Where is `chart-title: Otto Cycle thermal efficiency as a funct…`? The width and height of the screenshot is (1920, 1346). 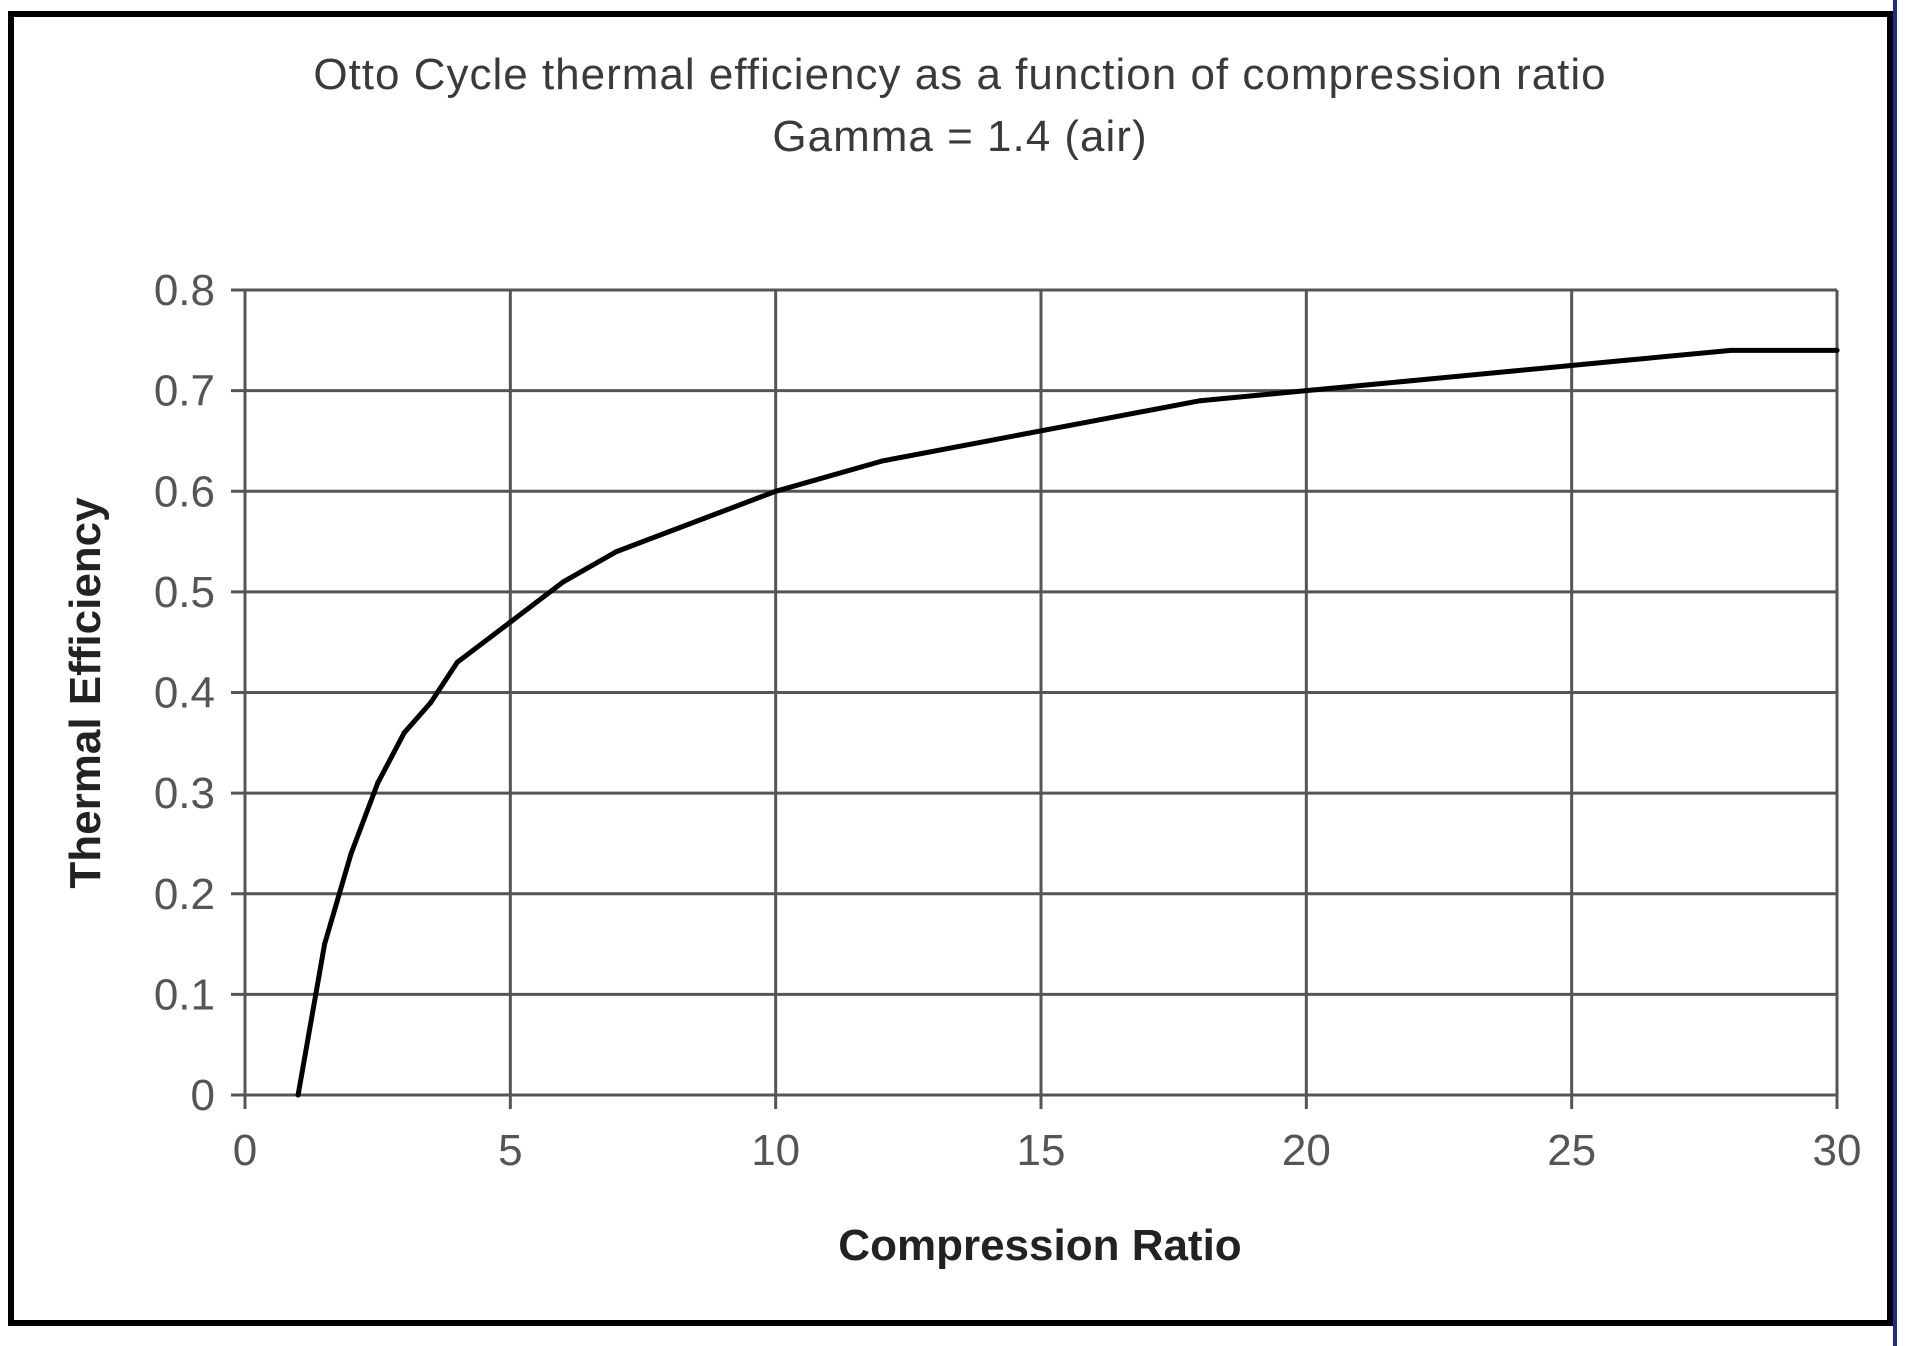 chart-title: Otto Cycle thermal efficiency as a funct… is located at coordinates (960, 74).